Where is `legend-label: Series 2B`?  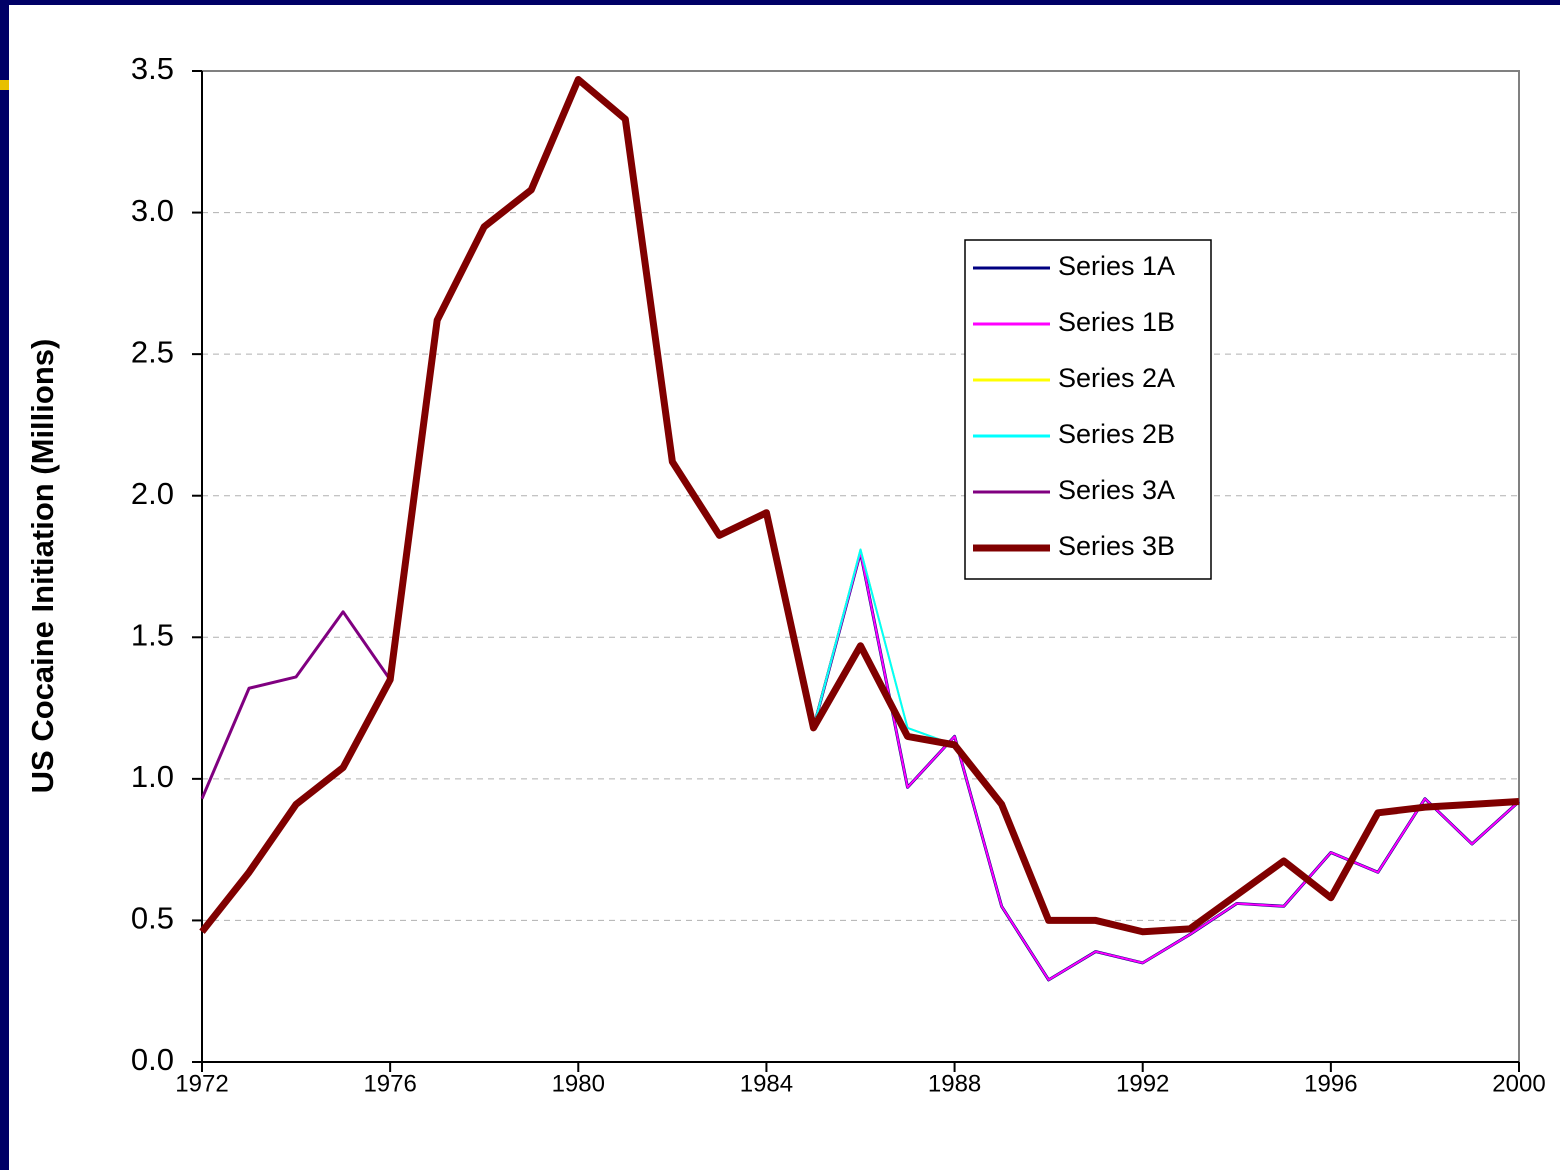 legend-label: Series 2B is located at coordinates (1116, 434).